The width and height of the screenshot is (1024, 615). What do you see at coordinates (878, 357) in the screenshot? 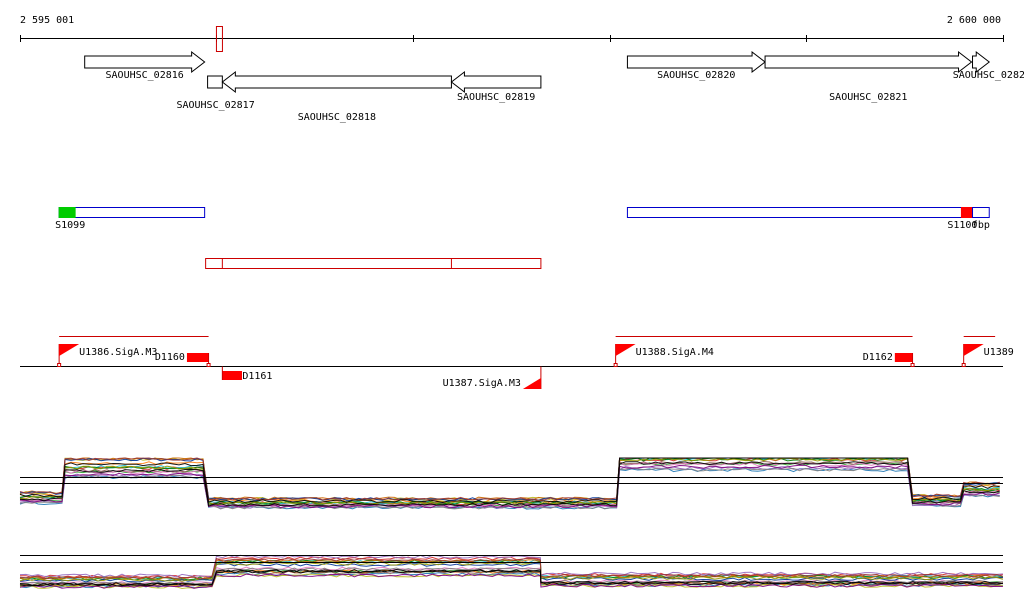
I see `downshift-label: D1162` at bounding box center [878, 357].